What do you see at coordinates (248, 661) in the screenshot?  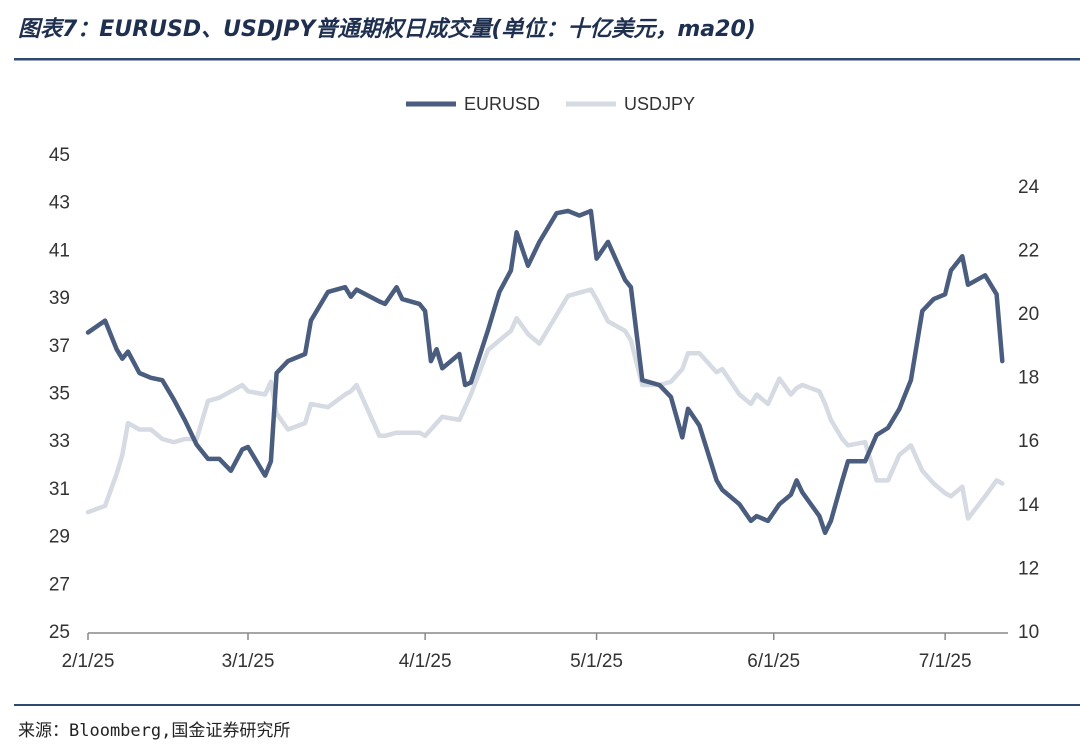 I see `x-tick-label: 3/1/25` at bounding box center [248, 661].